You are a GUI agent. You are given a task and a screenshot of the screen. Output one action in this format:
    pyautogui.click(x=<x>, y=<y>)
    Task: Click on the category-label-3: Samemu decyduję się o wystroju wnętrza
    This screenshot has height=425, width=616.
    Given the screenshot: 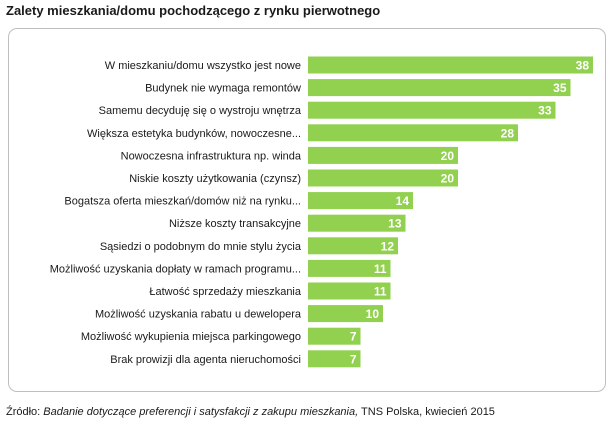 What is the action you would take?
    pyautogui.click(x=200, y=111)
    